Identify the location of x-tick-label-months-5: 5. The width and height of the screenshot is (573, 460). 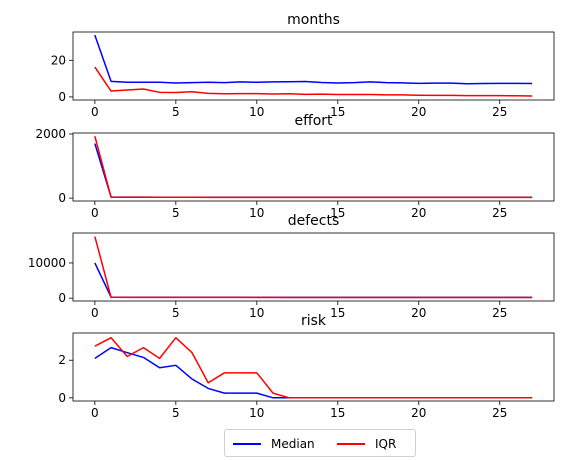
(176, 112).